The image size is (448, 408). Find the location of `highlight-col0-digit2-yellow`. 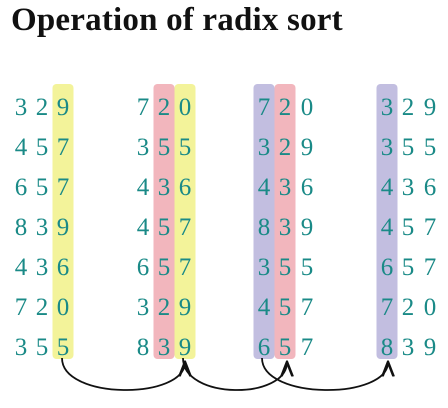

highlight-col0-digit2-yellow is located at coordinates (63, 221).